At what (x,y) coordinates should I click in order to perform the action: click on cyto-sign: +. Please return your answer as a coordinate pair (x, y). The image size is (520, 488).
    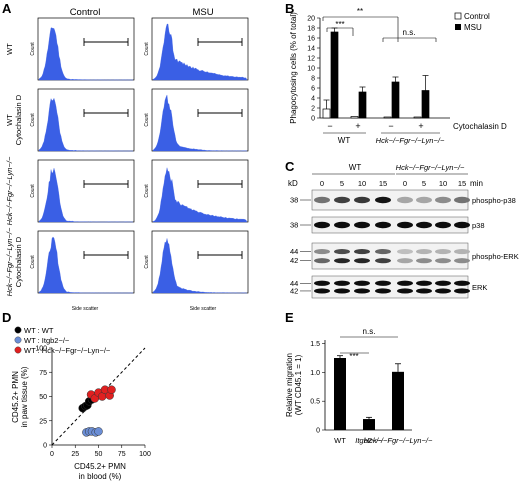
    Looking at the image, I should click on (420, 126).